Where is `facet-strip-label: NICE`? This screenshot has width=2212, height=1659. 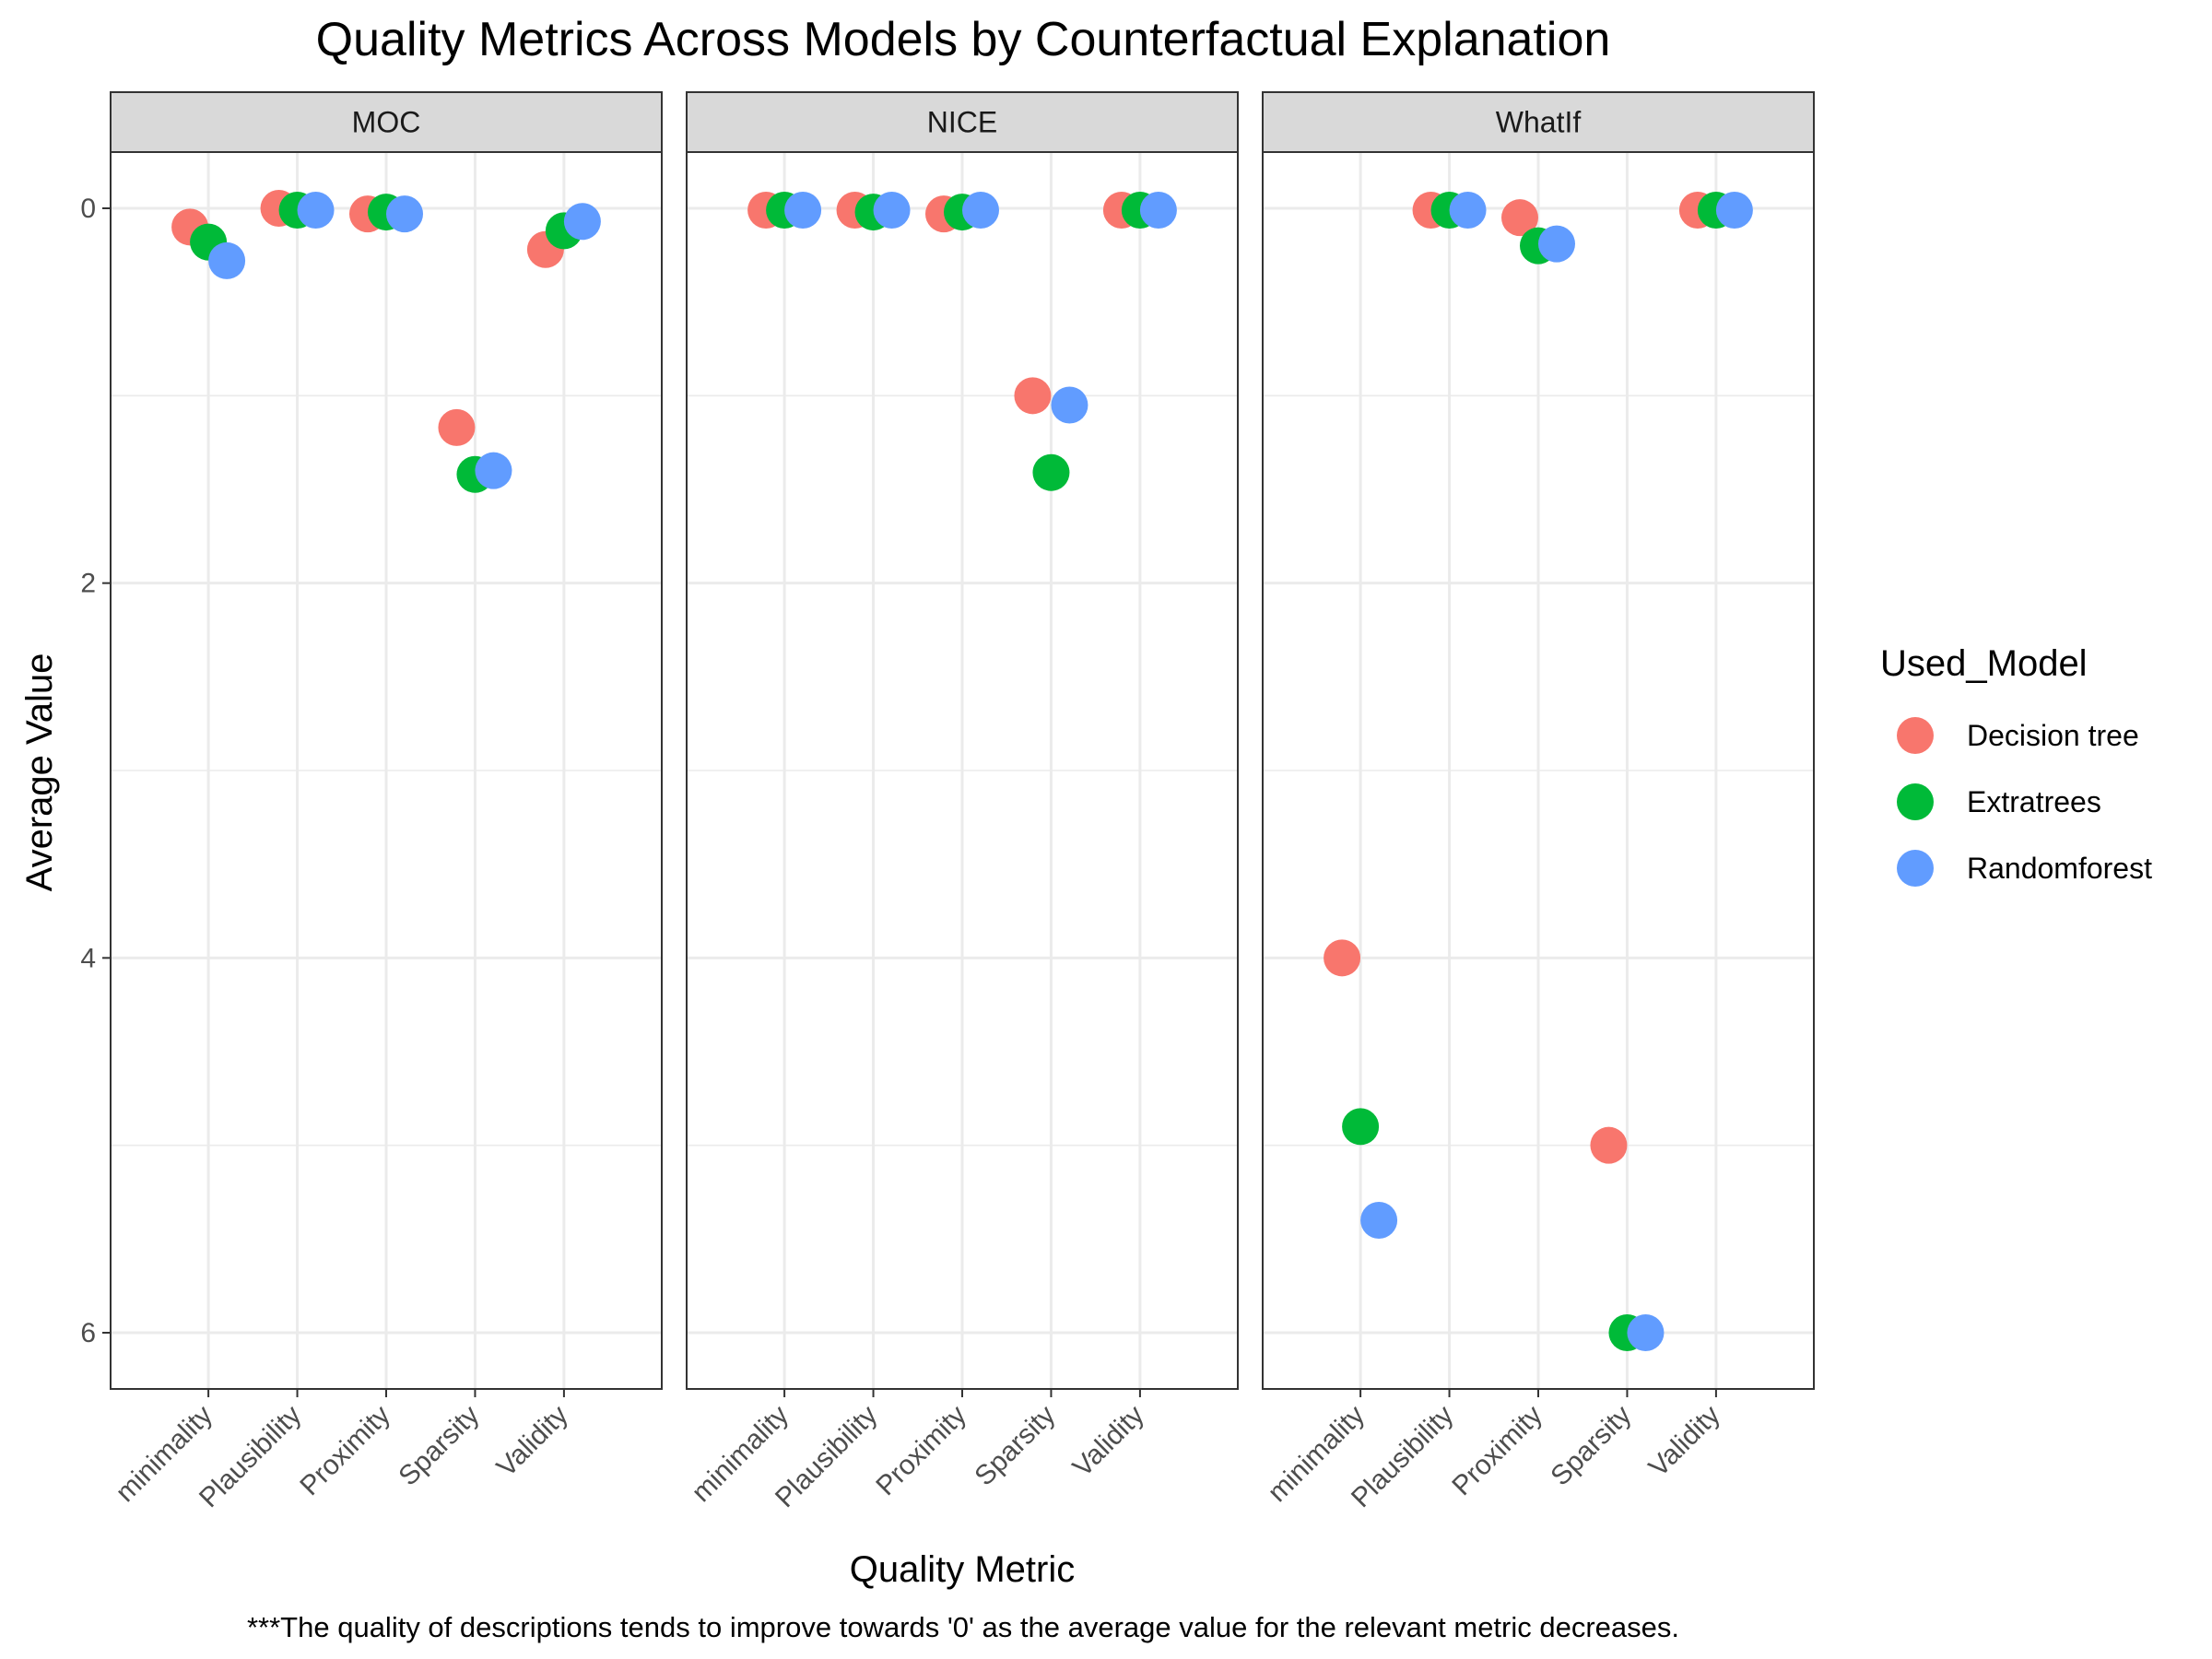 facet-strip-label: NICE is located at coordinates (962, 122).